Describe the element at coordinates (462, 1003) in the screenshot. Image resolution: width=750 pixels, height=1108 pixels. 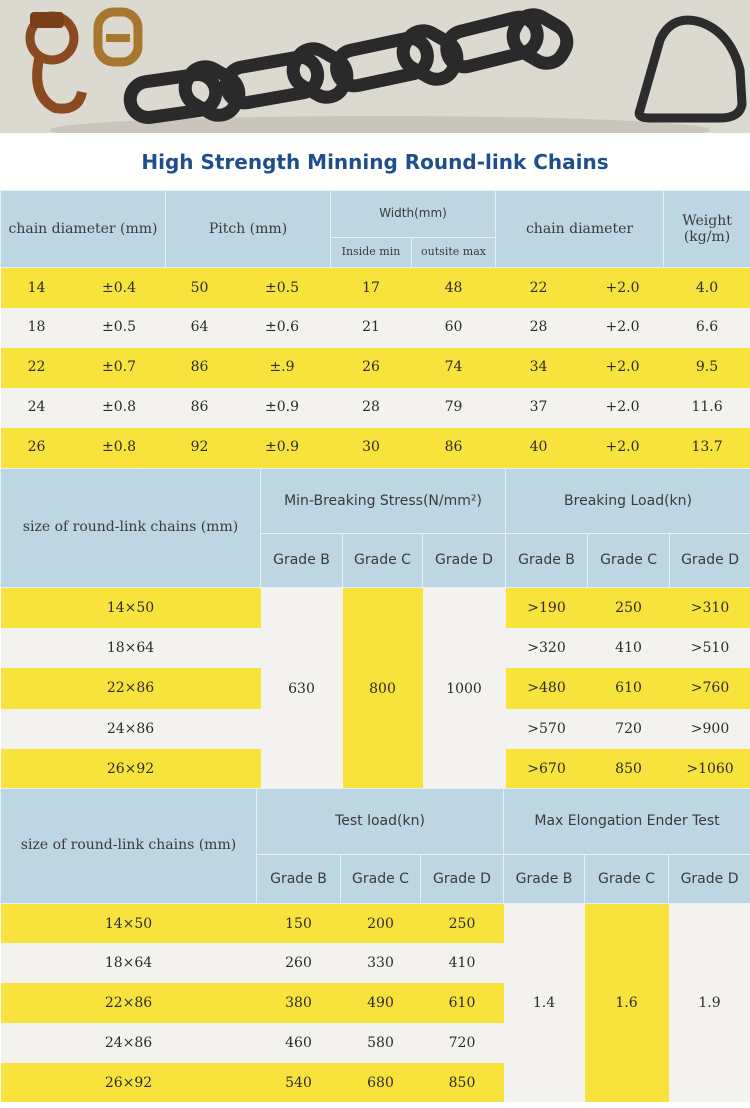
I see `test-grade-d: 610` at that location.